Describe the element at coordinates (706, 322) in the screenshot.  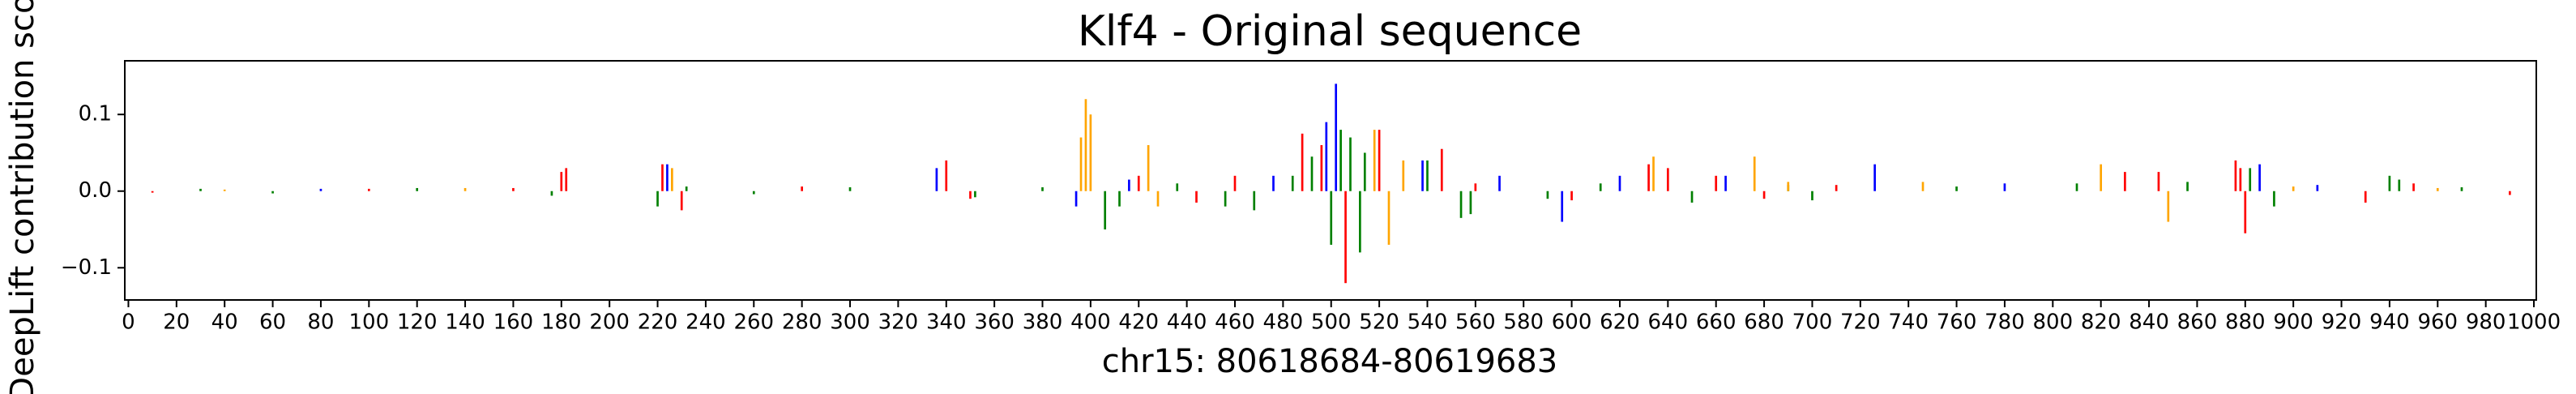
I see `x-tick-label: 240` at that location.